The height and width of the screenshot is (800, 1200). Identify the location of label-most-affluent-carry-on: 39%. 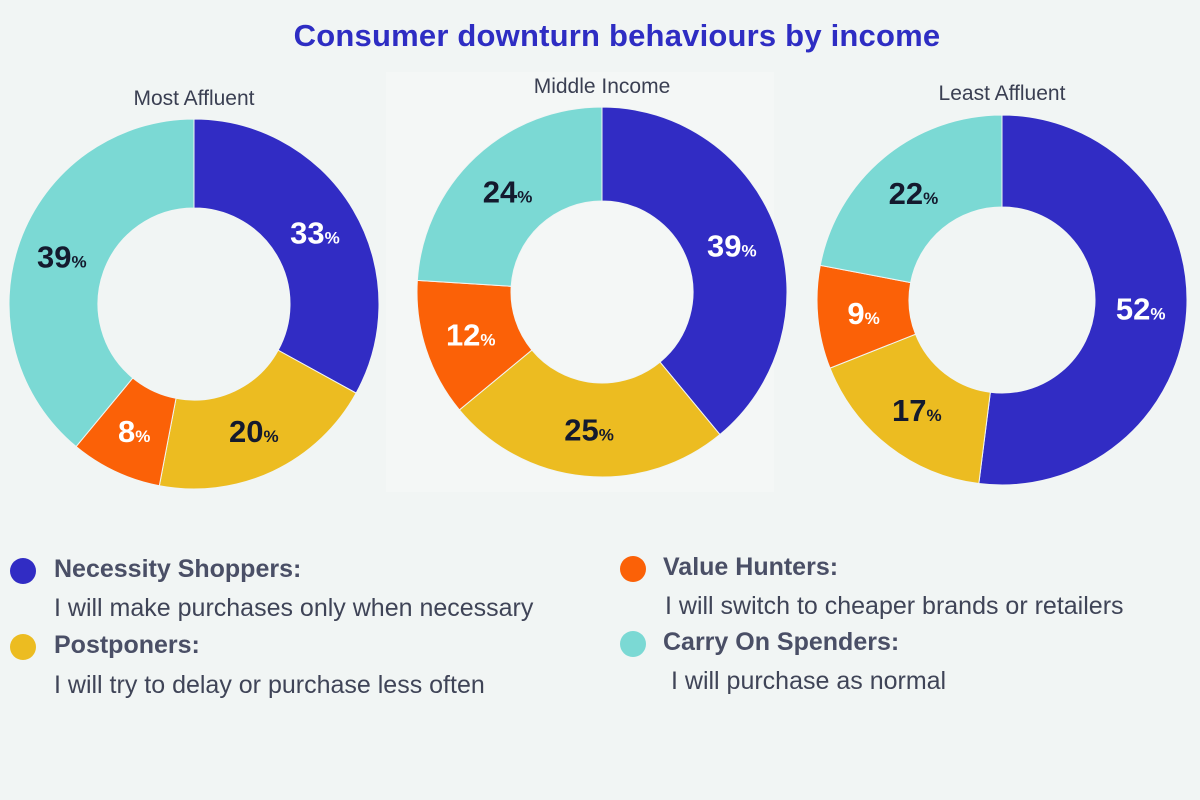
(62, 256).